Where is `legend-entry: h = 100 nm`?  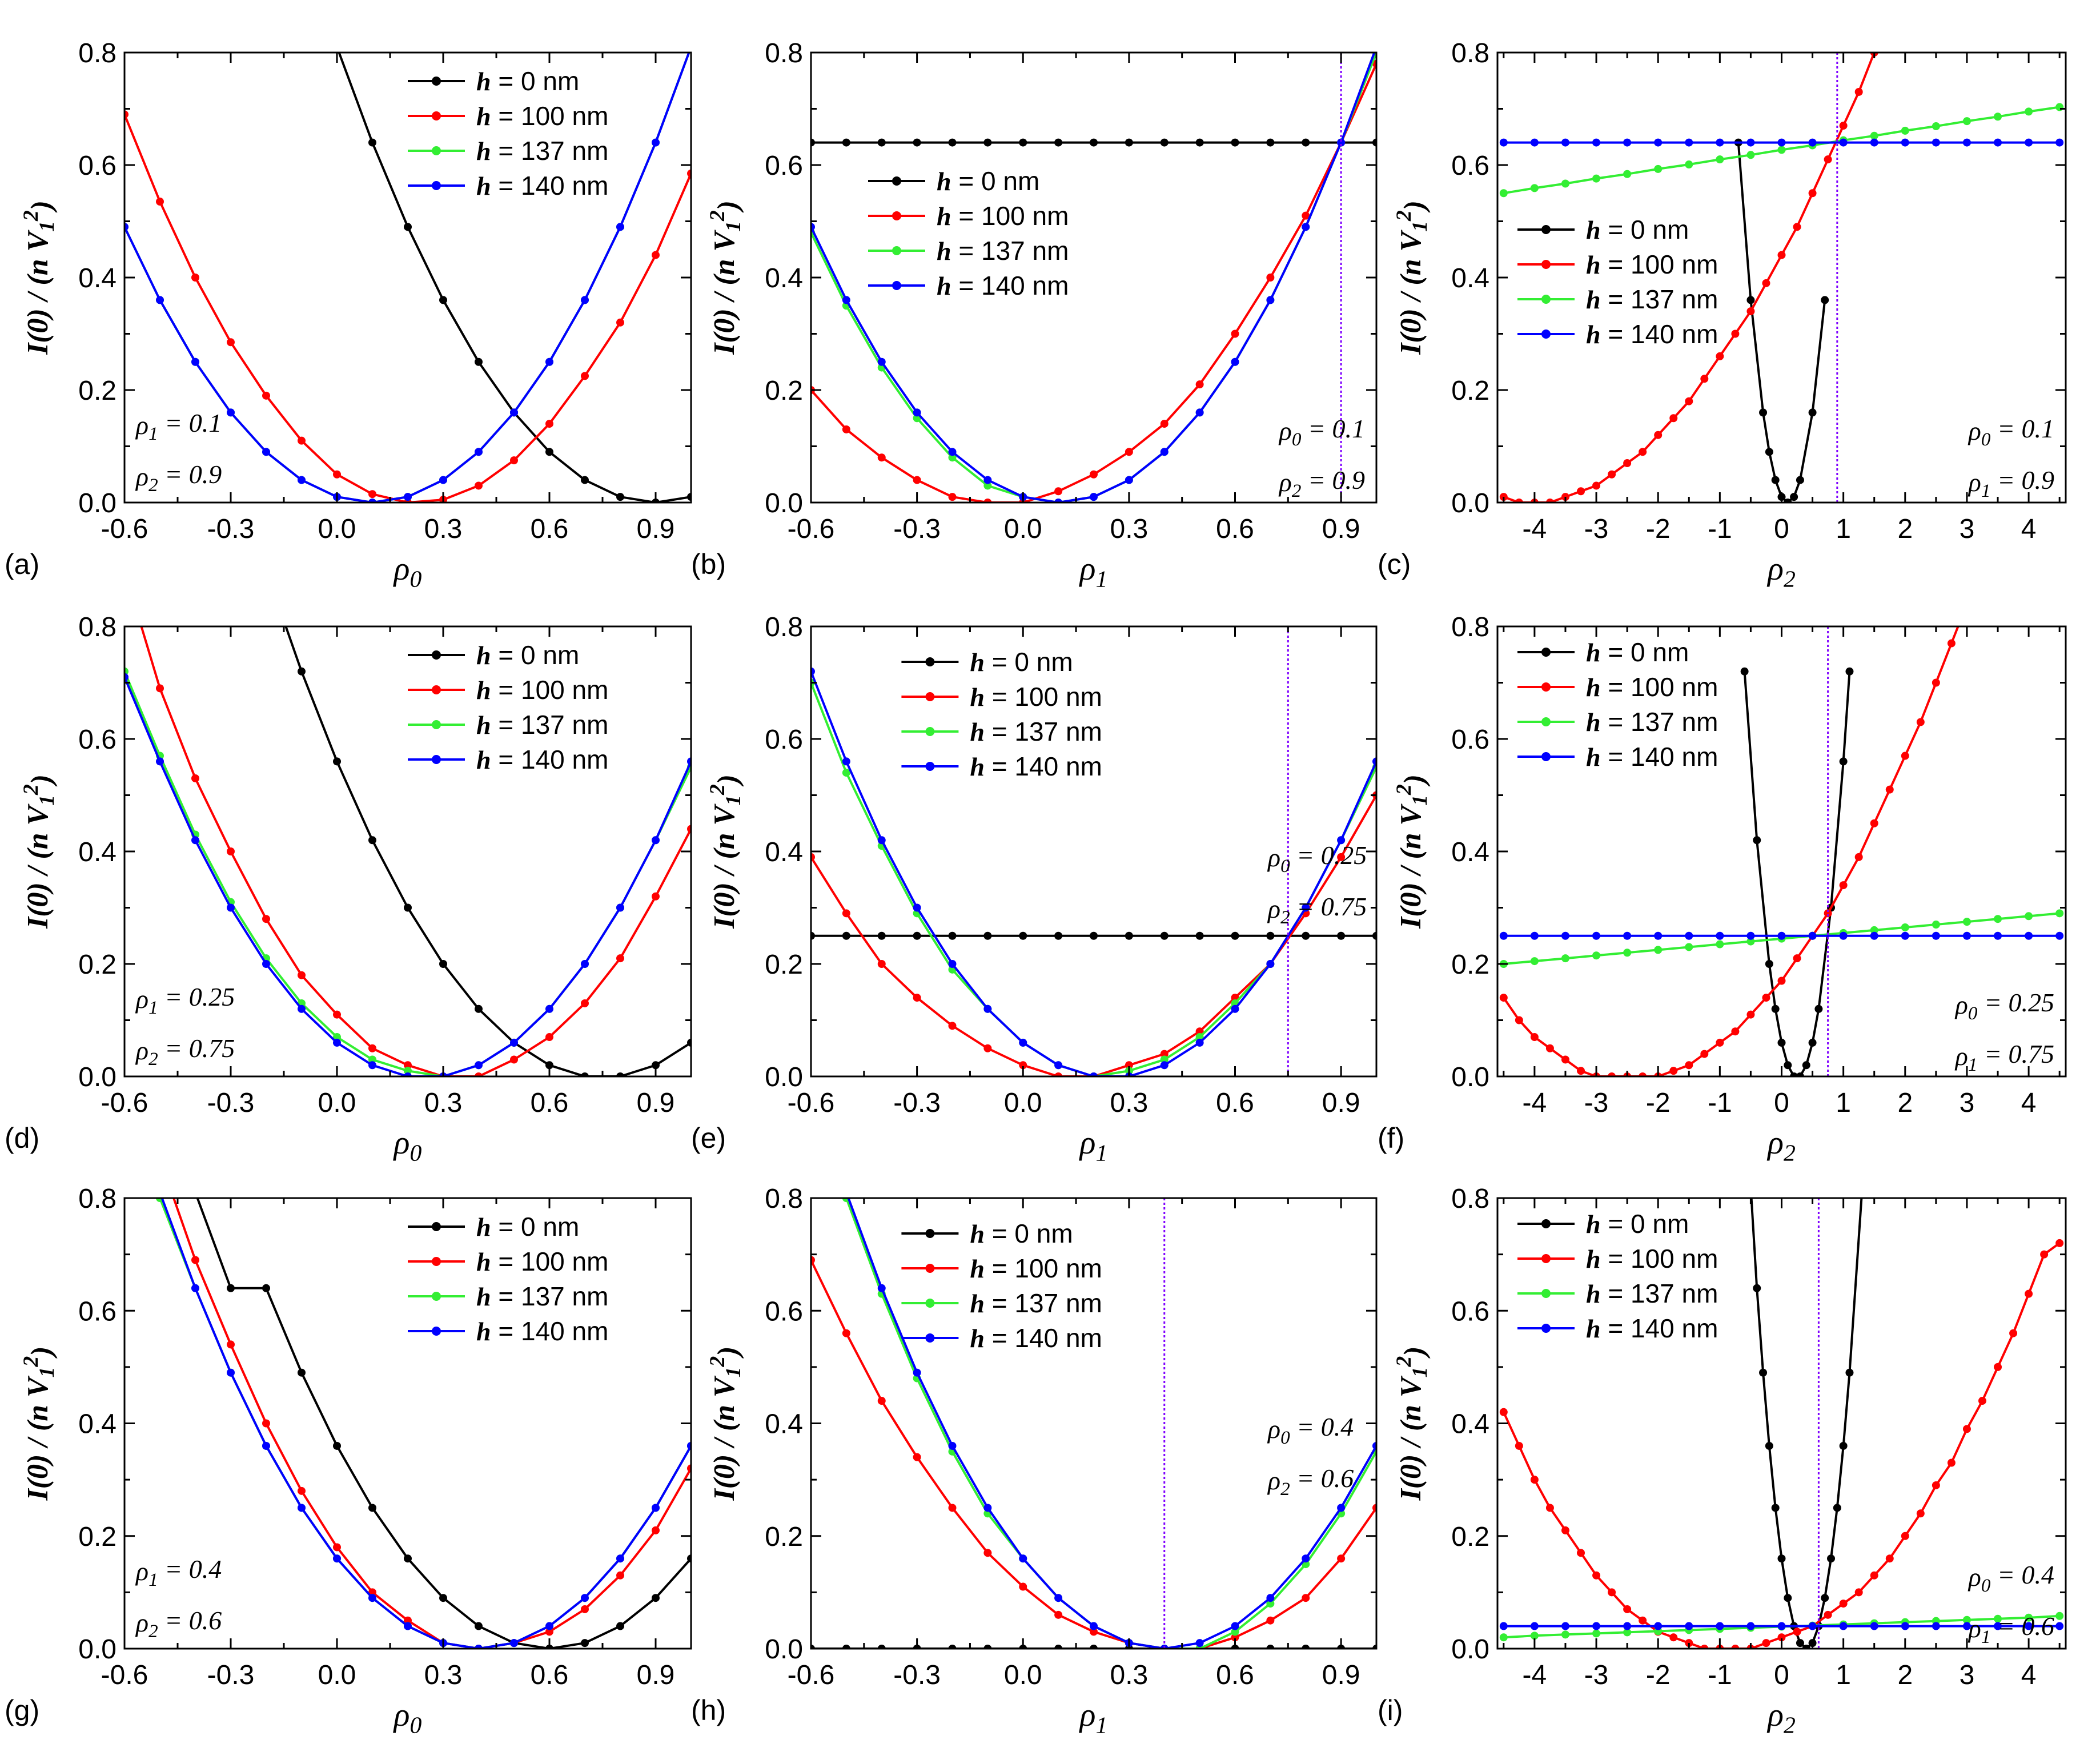
legend-entry: h = 100 nm is located at coordinates (1652, 1258).